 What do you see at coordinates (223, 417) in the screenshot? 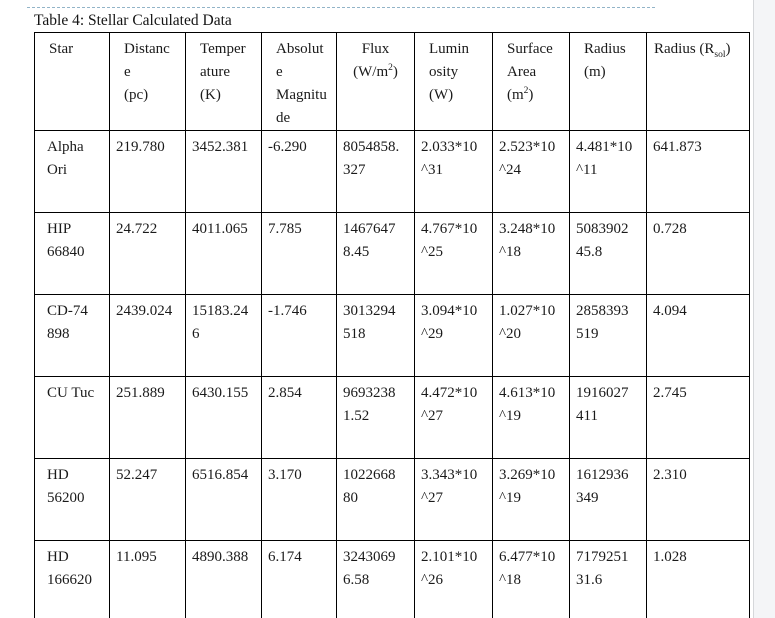
I see `table-cell: 6430.155` at bounding box center [223, 417].